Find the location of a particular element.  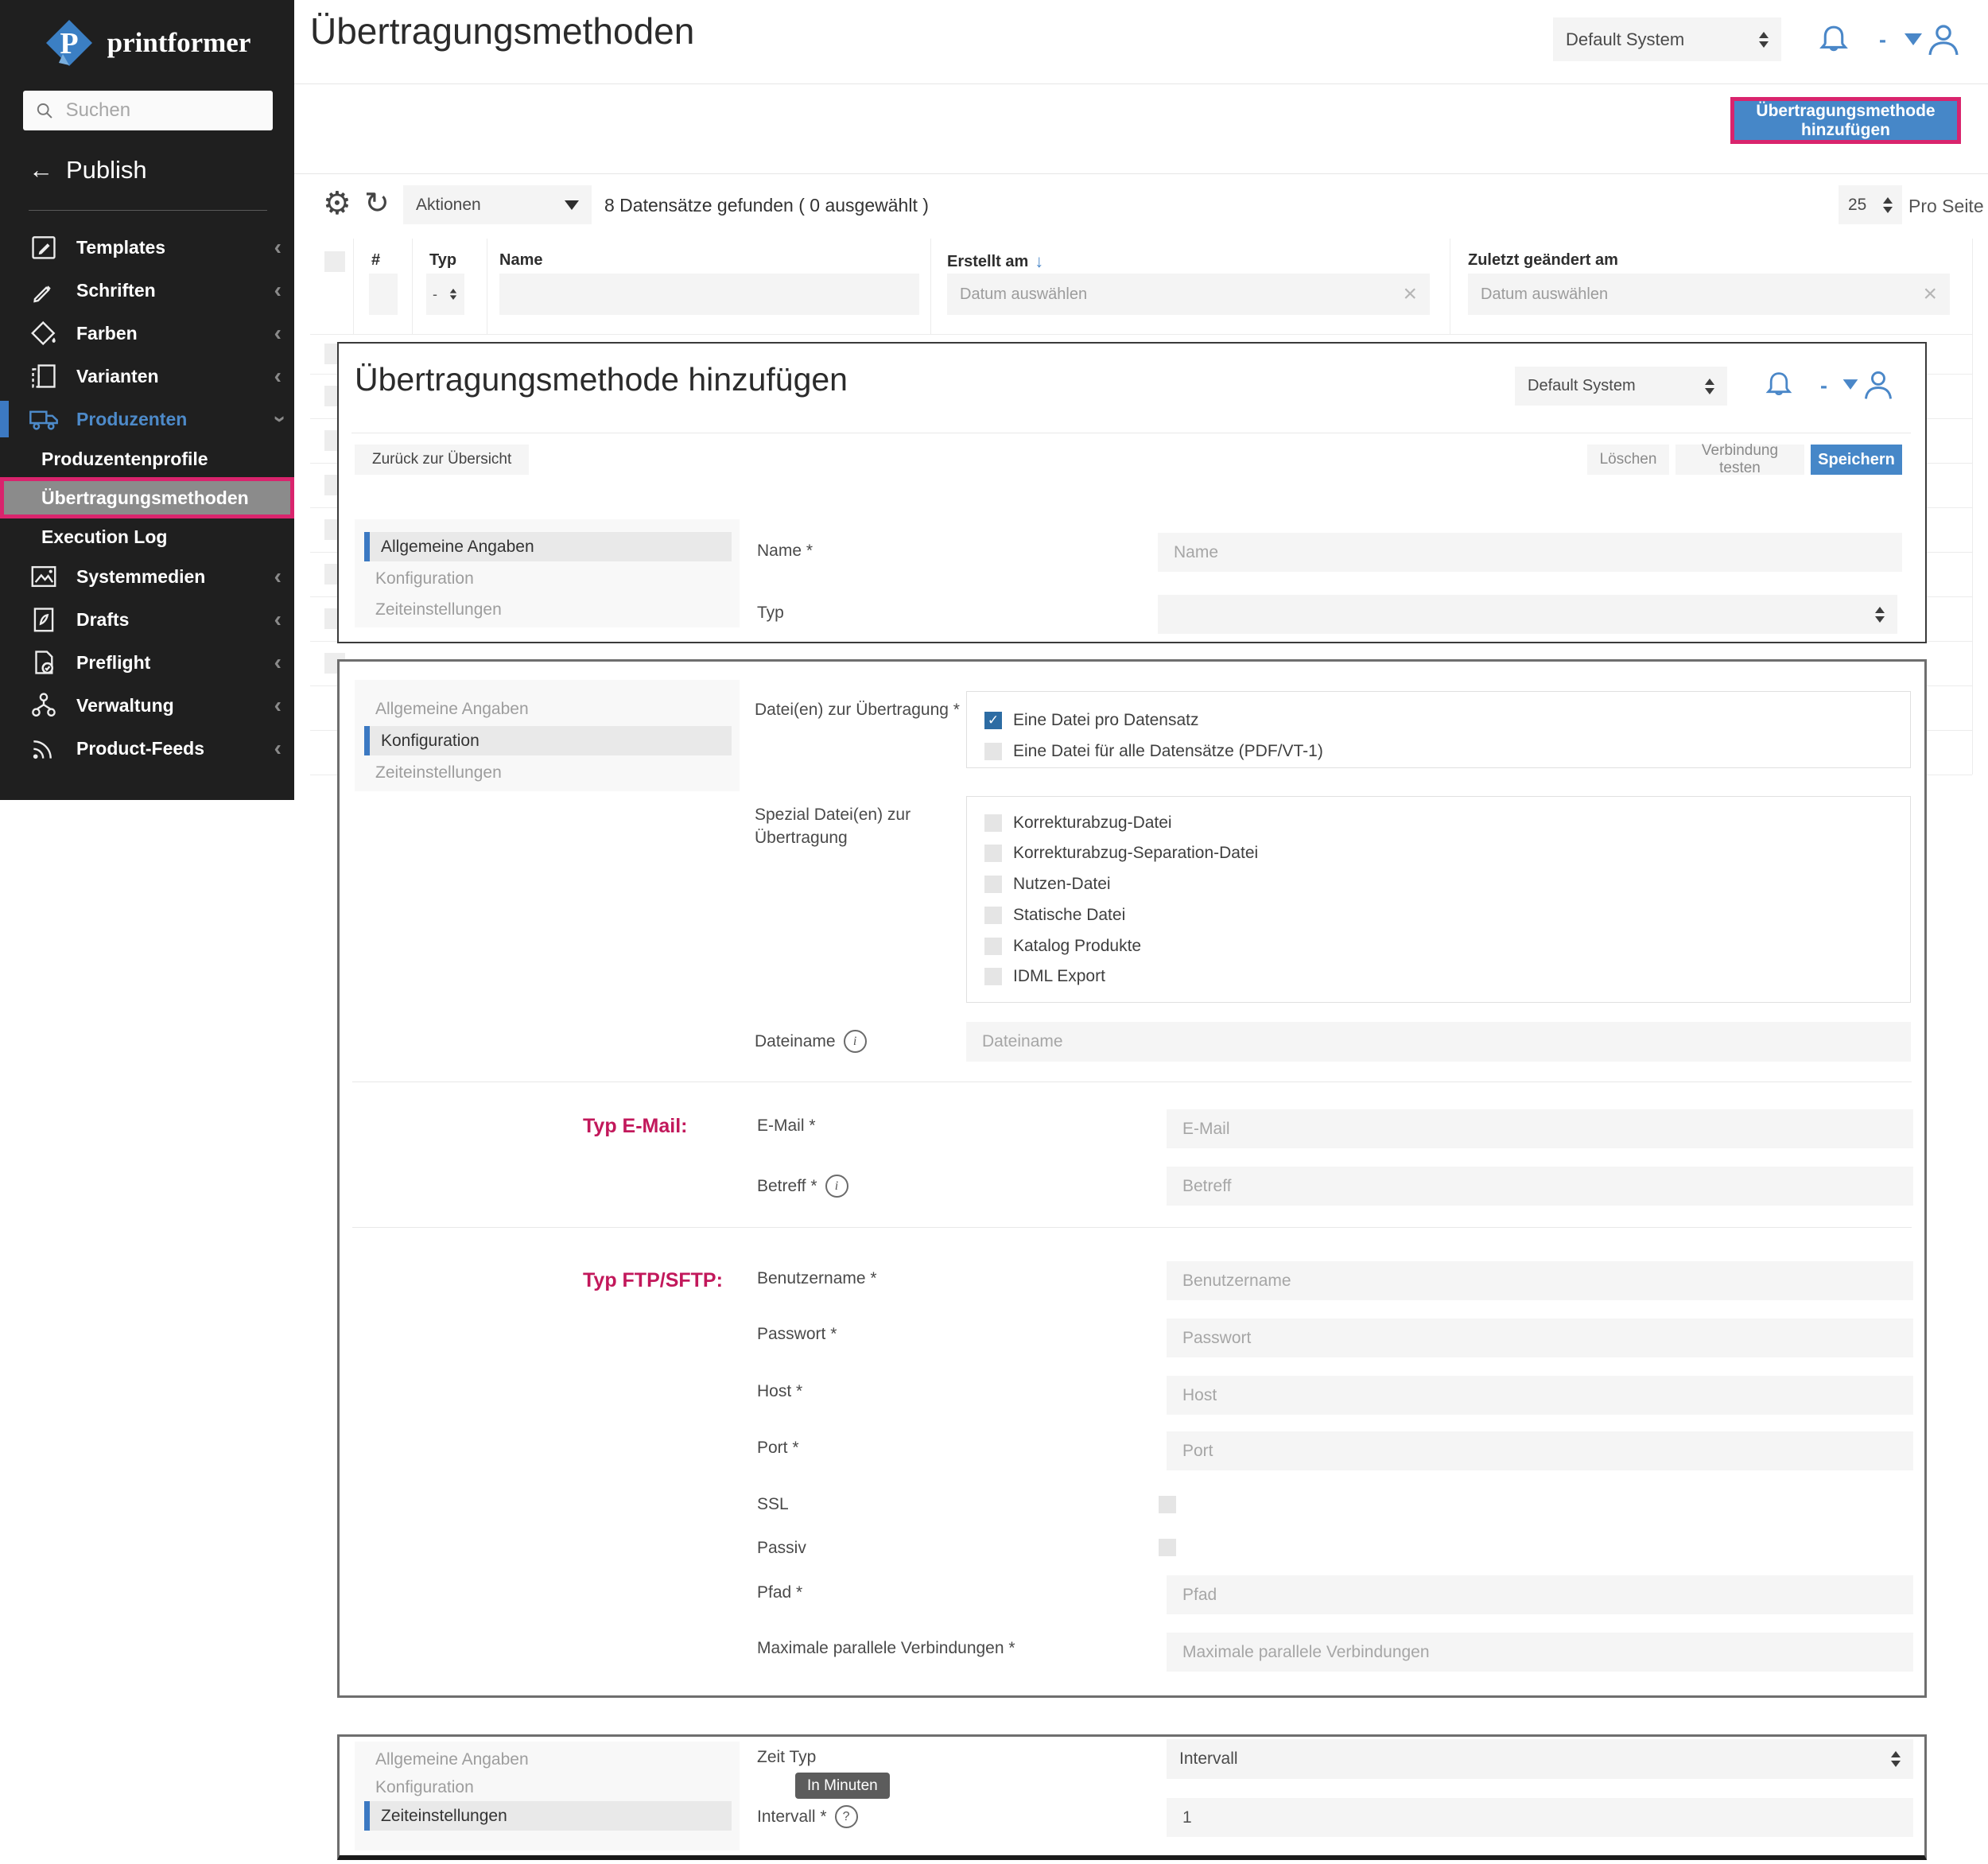

search-box is located at coordinates (148, 110).